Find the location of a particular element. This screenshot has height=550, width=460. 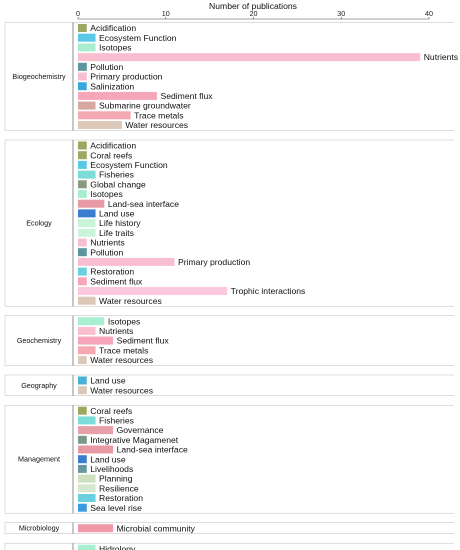

bar-label: Trophic interactions is located at coordinates (268, 291).